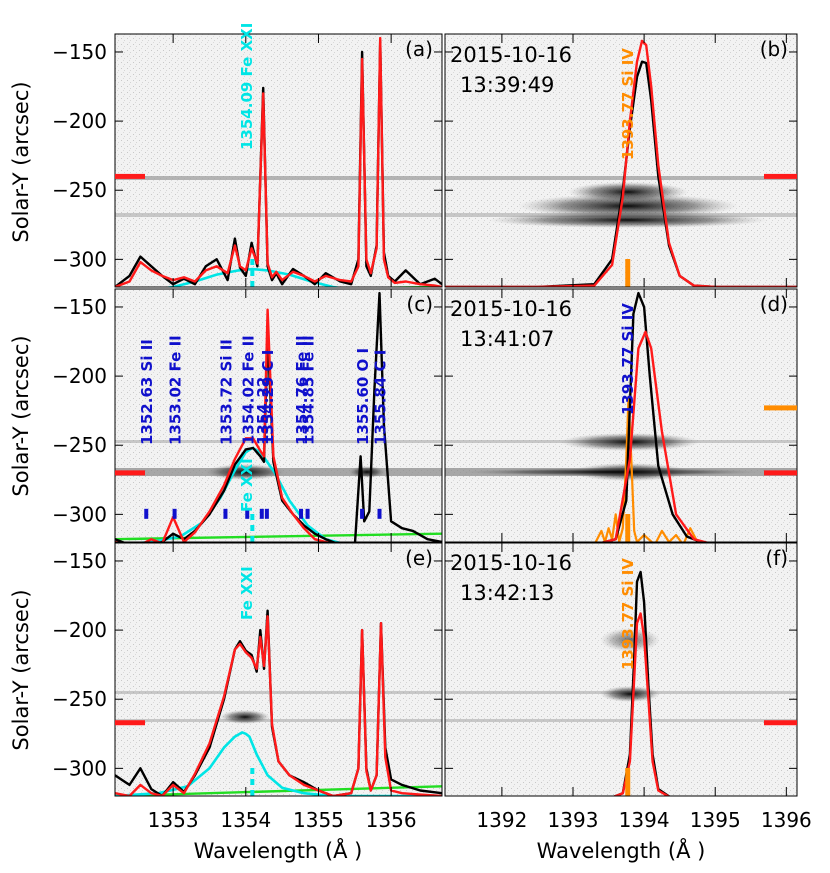 Image resolution: width=830 pixels, height=873 pixels. What do you see at coordinates (363, 396) in the screenshot?
I see `line-id-label: 1355.60 O I` at bounding box center [363, 396].